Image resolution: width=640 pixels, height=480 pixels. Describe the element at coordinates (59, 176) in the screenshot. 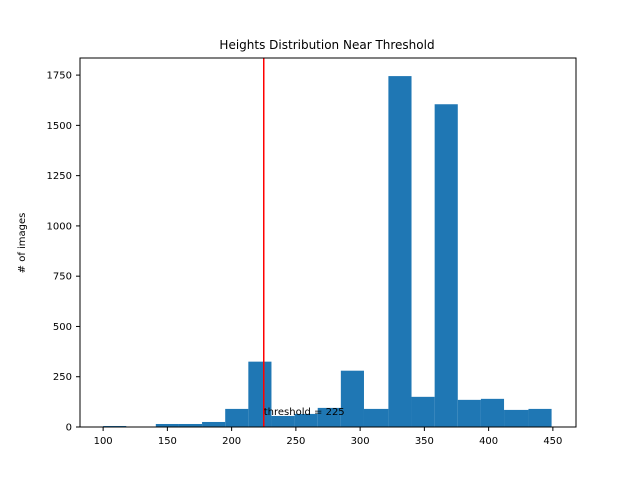

I see `y-tick-label: 1250` at that location.